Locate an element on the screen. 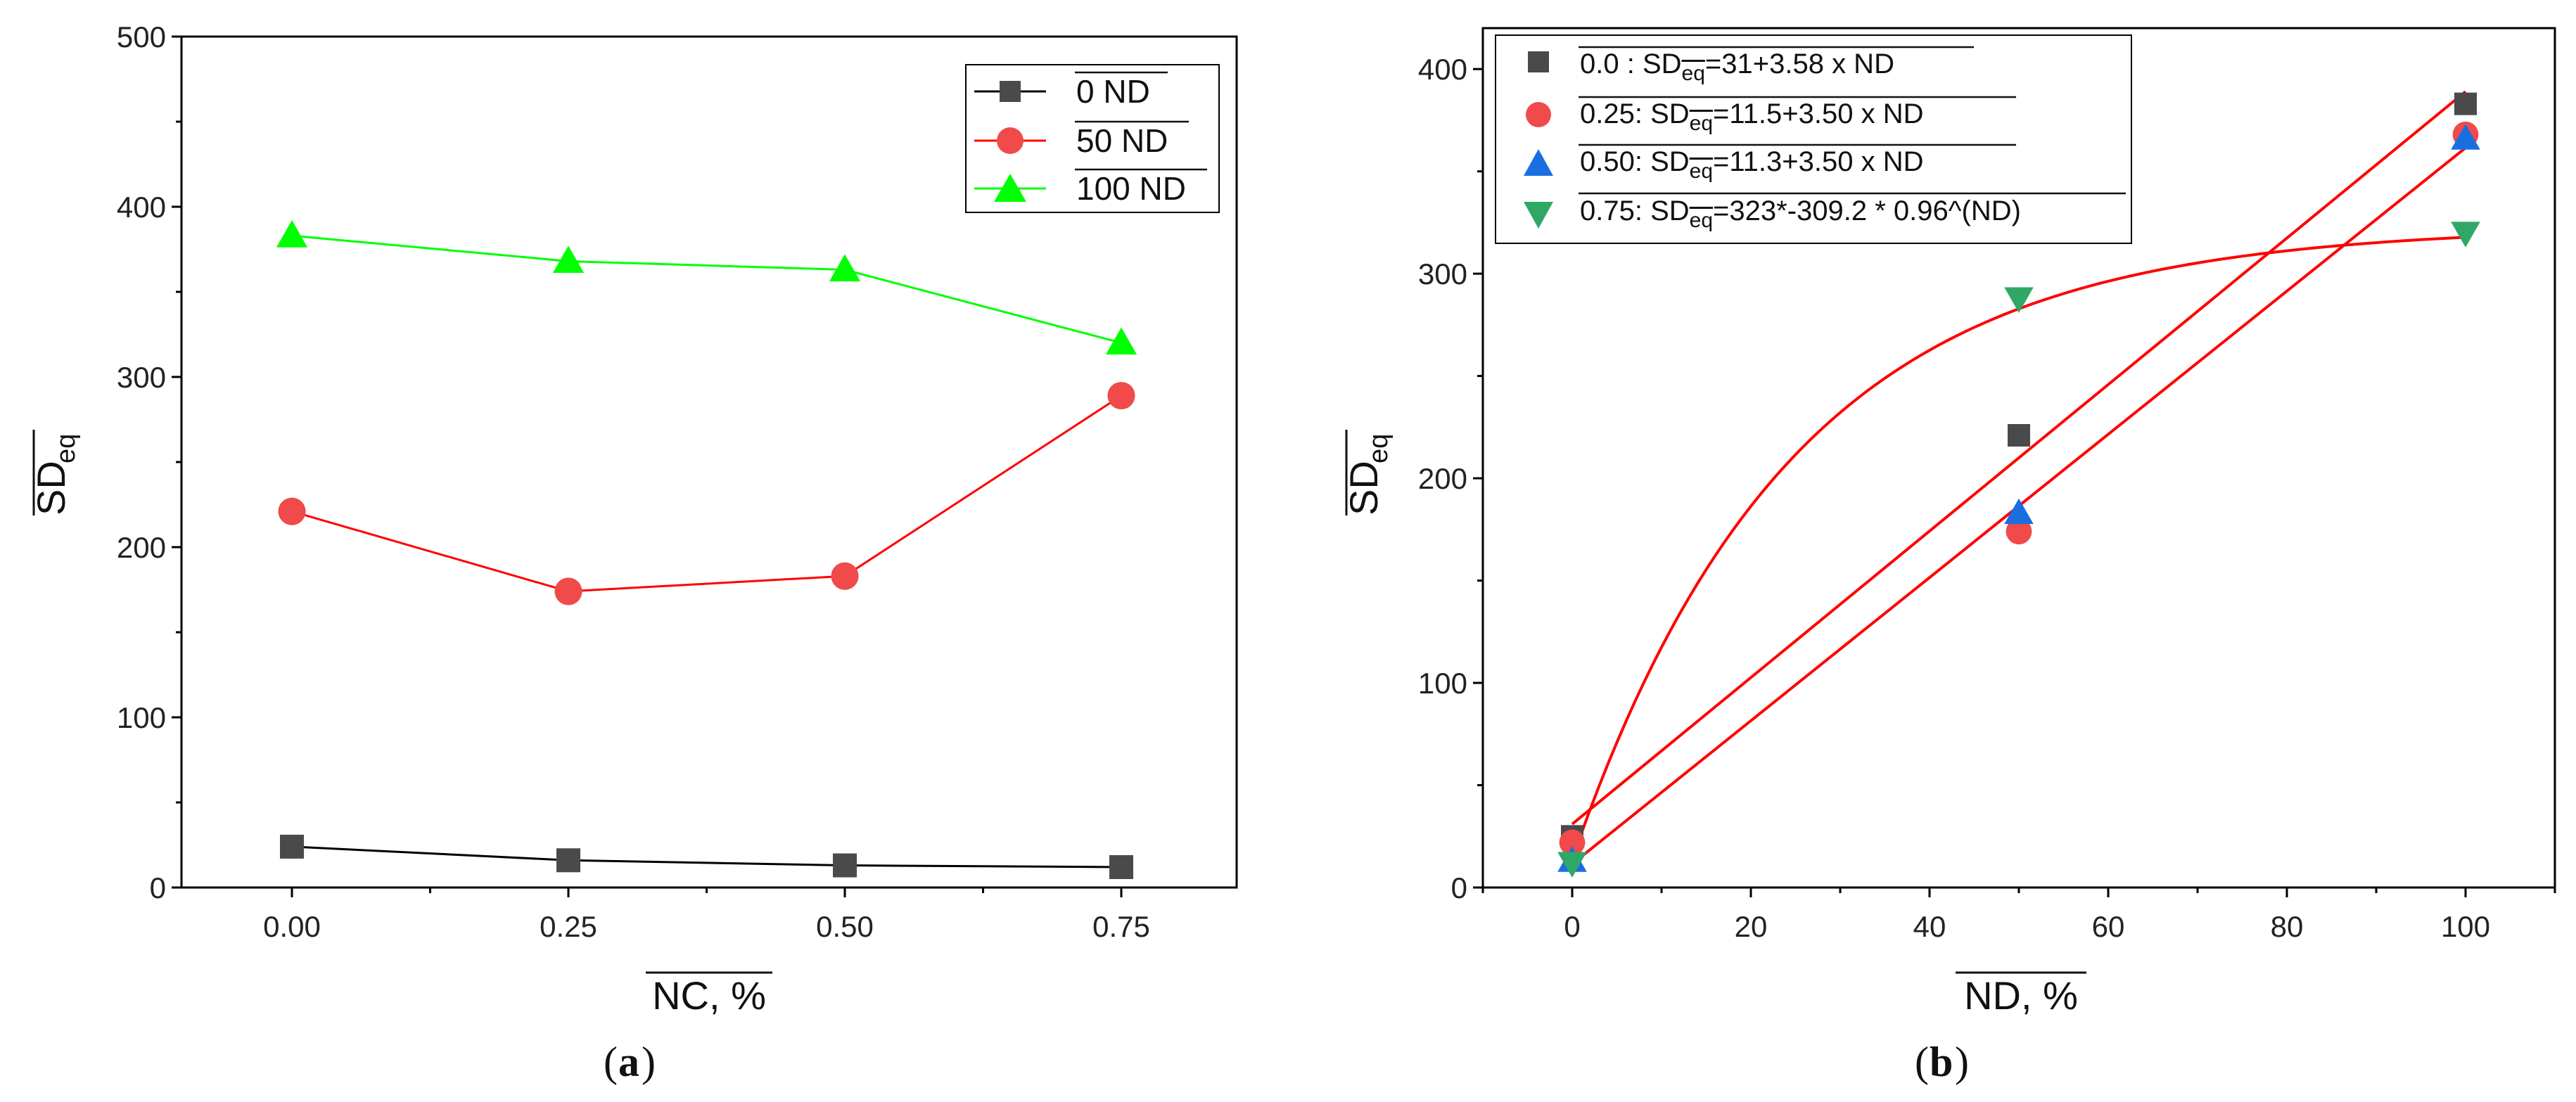 Image resolution: width=2576 pixels, height=1102 pixels. panel-b-legend-entry-3: 0.75: SDeq=323*-309.2 * 0.96^(ND) is located at coordinates (1825, 212).